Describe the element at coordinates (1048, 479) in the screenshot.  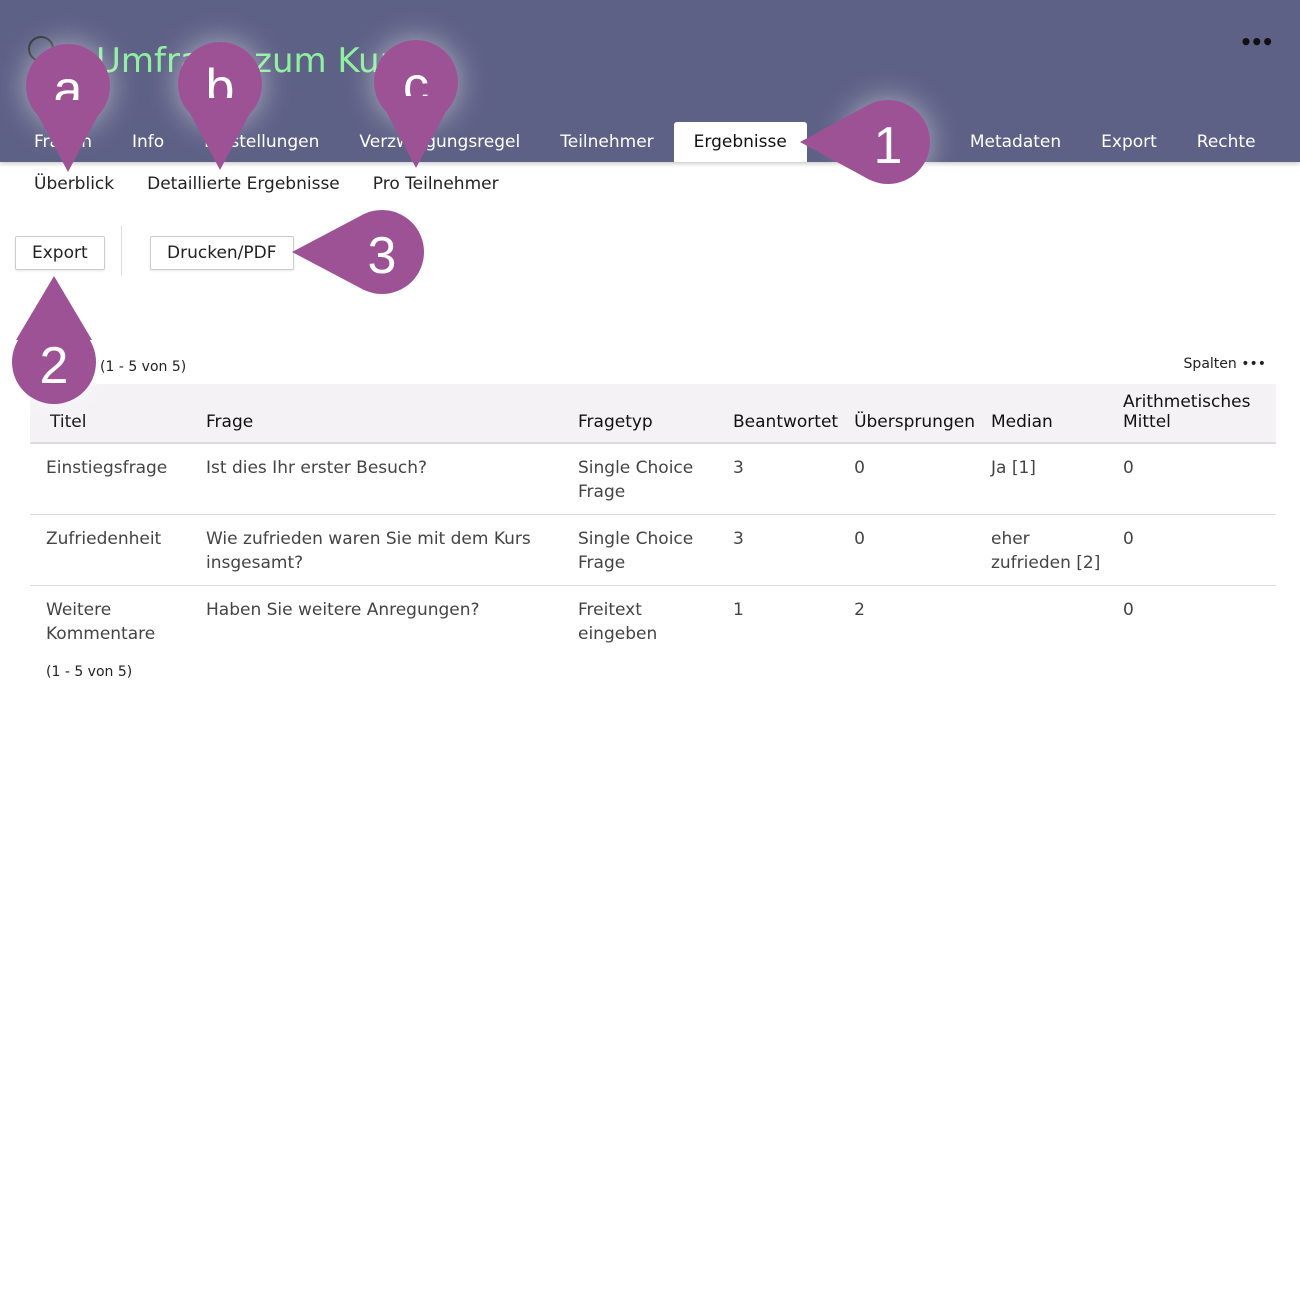
I see `cell-median: Ja [1]` at that location.